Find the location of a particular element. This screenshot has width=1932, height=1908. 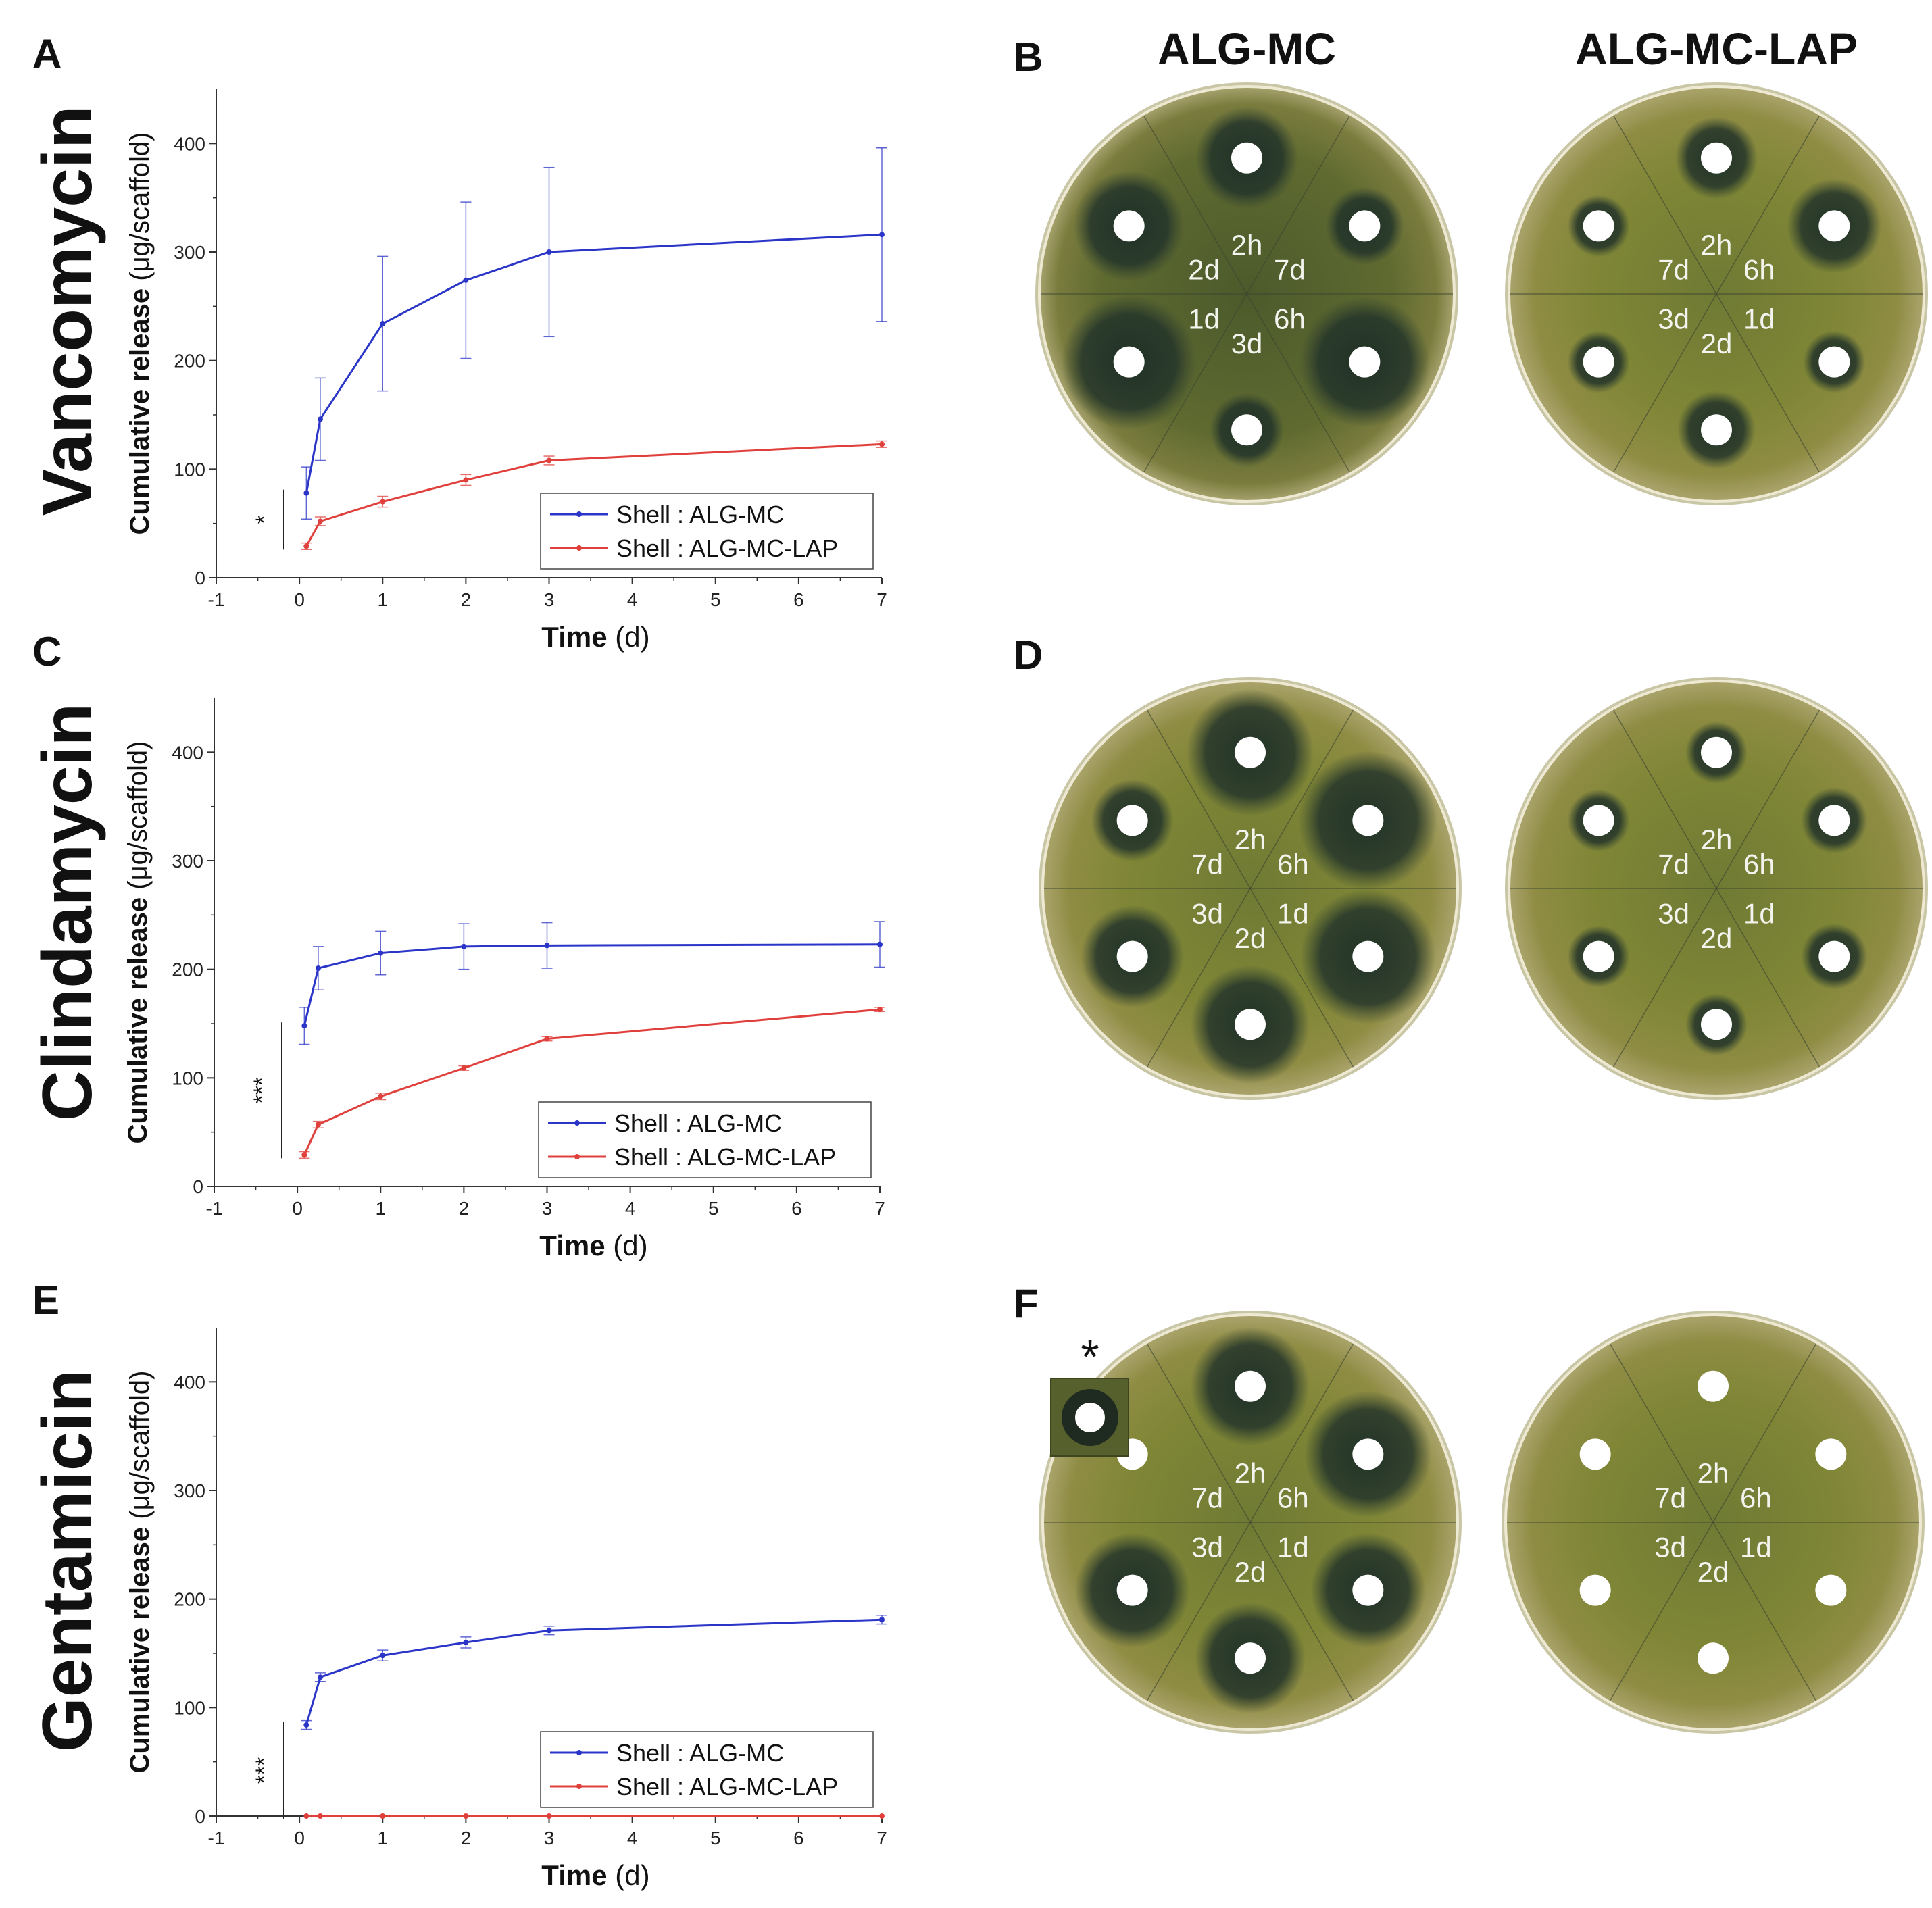

y-tick-label: 100 is located at coordinates (190, 1707).